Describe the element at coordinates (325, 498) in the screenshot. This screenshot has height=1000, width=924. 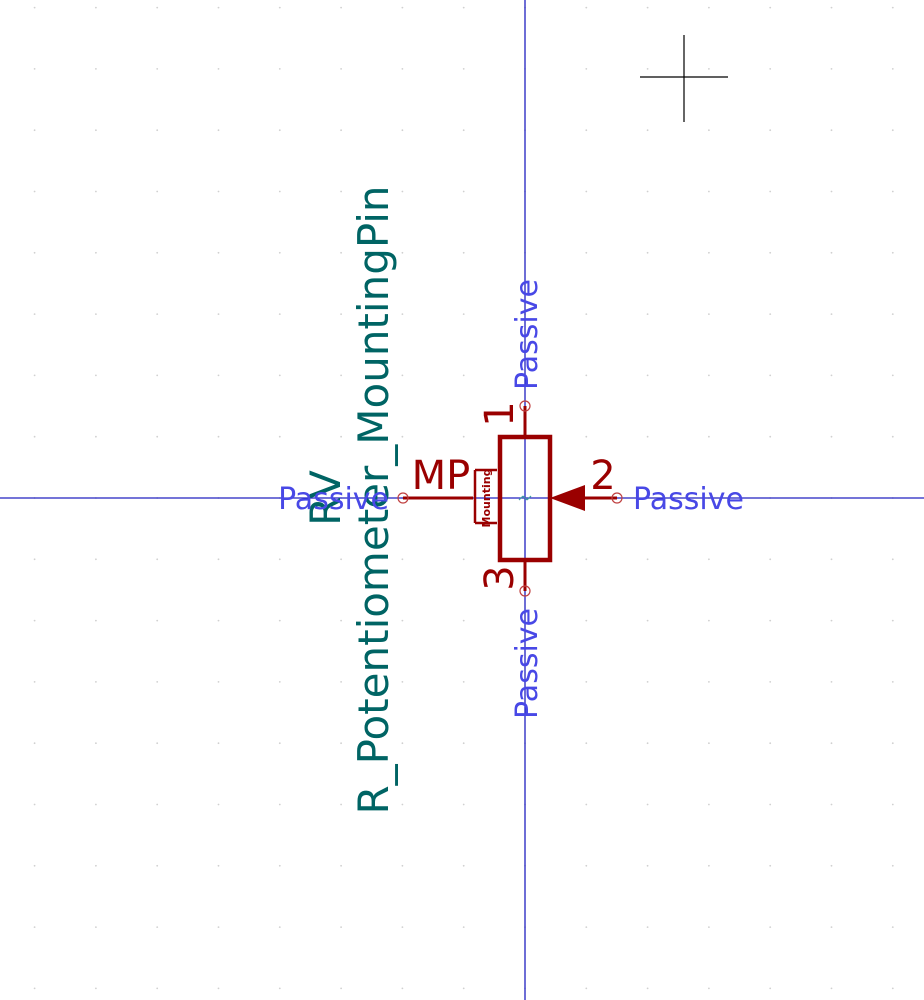
I see `reference-field: RV` at that location.